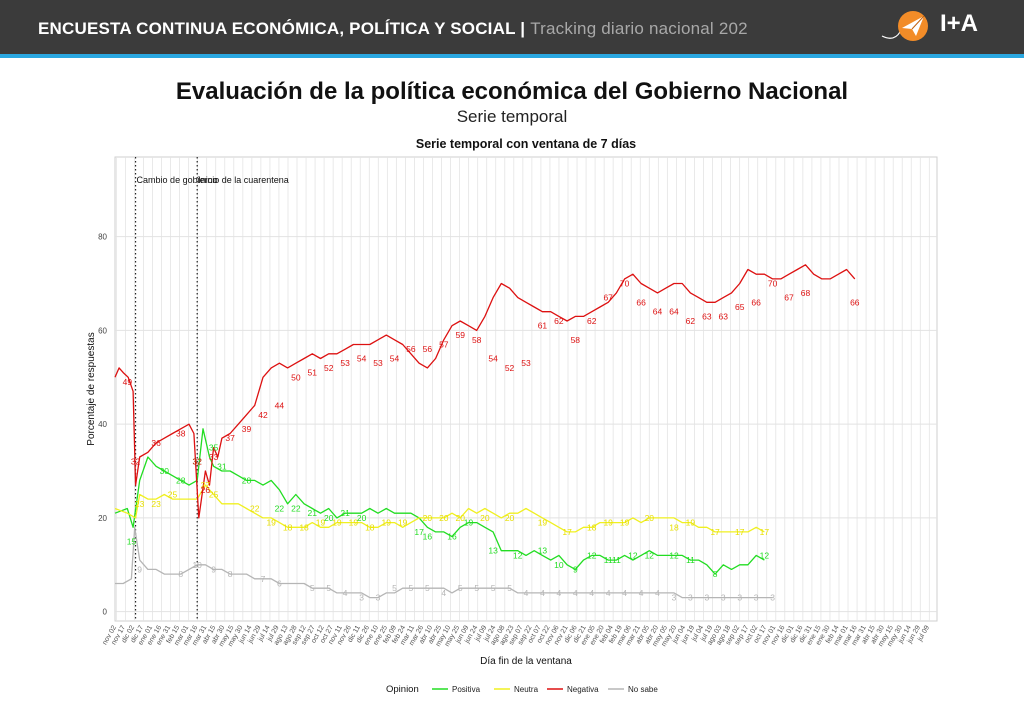 This screenshot has height=709, width=1024. Describe the element at coordinates (643, 689) in the screenshot. I see `legend-label-no-sabe: No sabe` at that location.